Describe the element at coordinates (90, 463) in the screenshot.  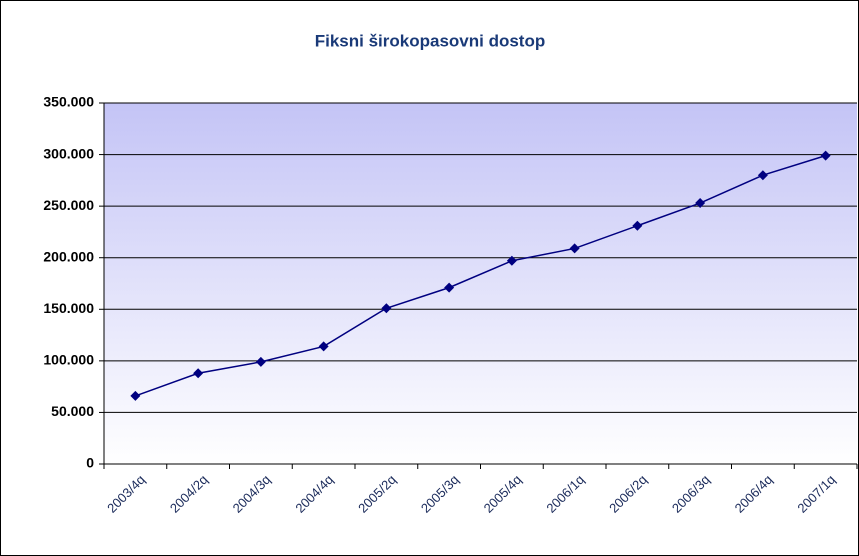
I see `y-tick-label: 0` at that location.